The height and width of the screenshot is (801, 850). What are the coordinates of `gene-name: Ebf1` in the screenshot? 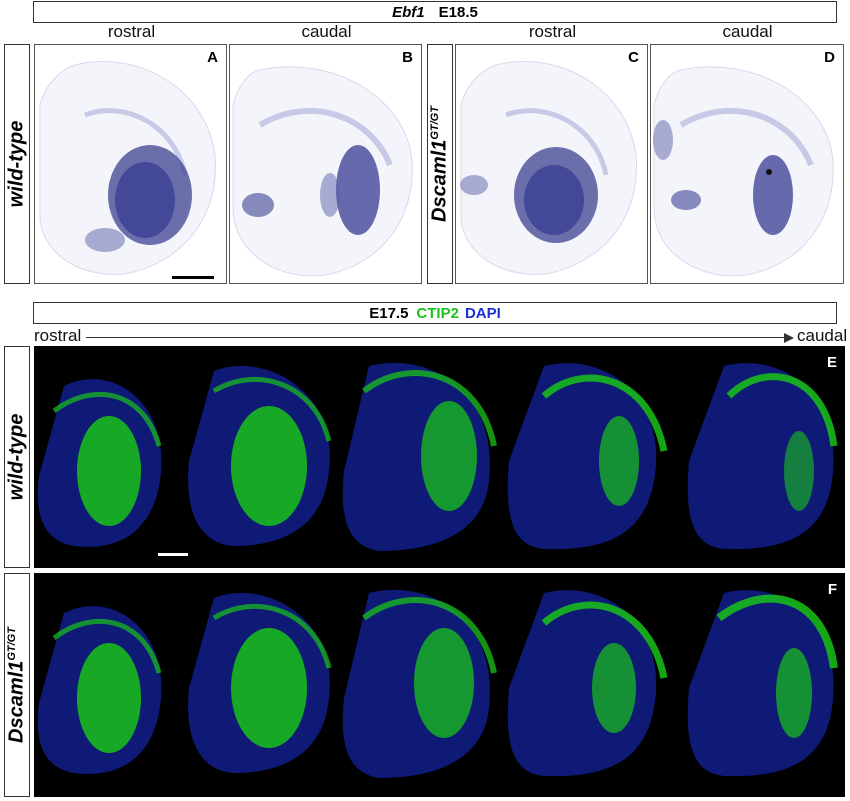 It's located at (408, 12).